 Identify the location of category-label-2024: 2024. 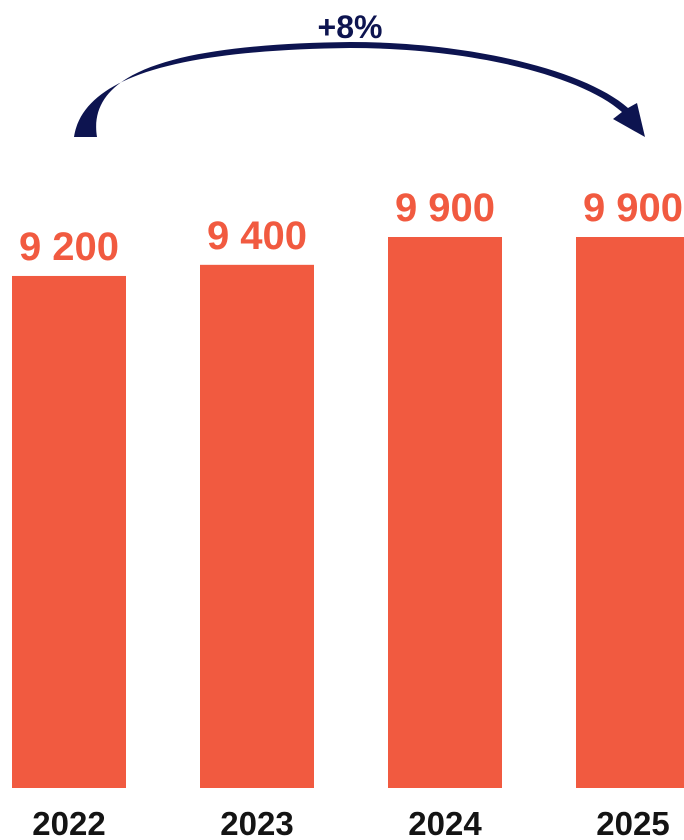
(445, 822).